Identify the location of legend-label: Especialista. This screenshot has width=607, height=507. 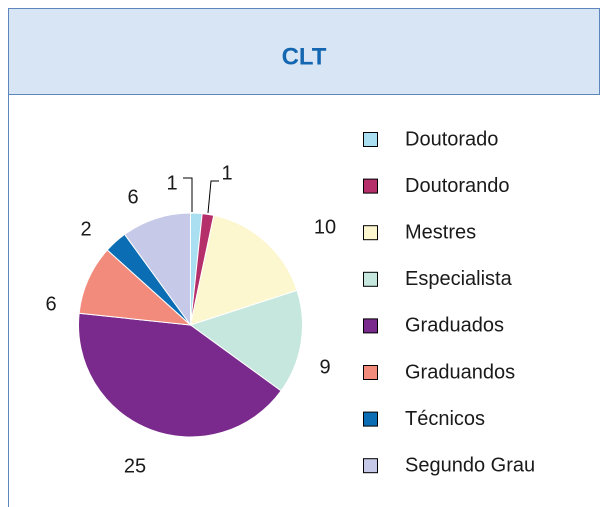
(459, 279).